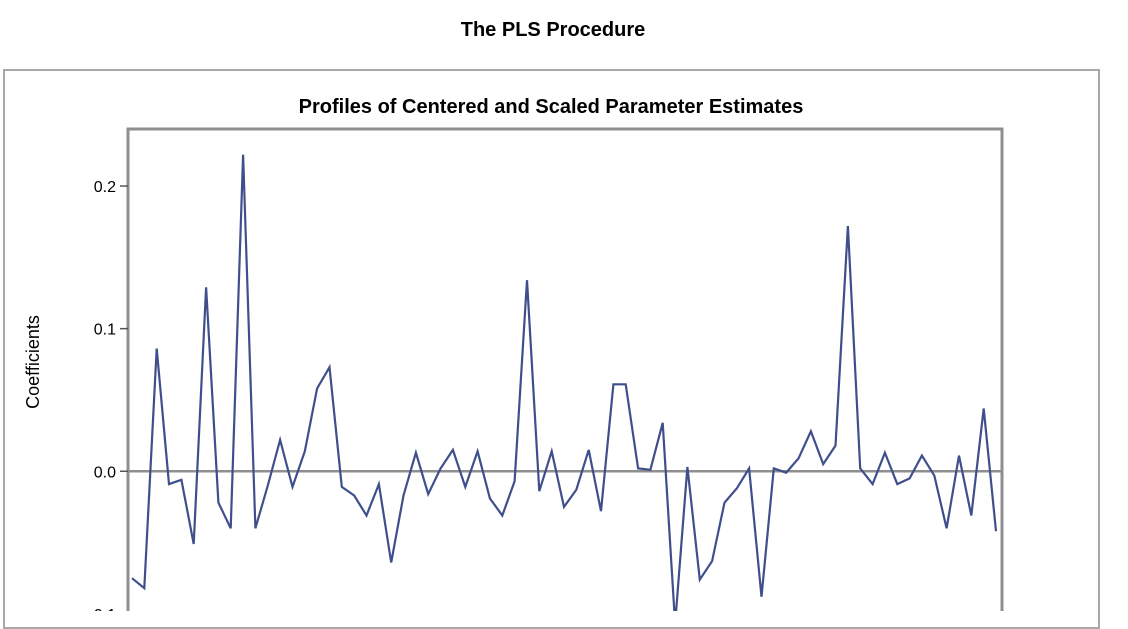  I want to click on y-axis-label: Coefficients, so click(33, 362).